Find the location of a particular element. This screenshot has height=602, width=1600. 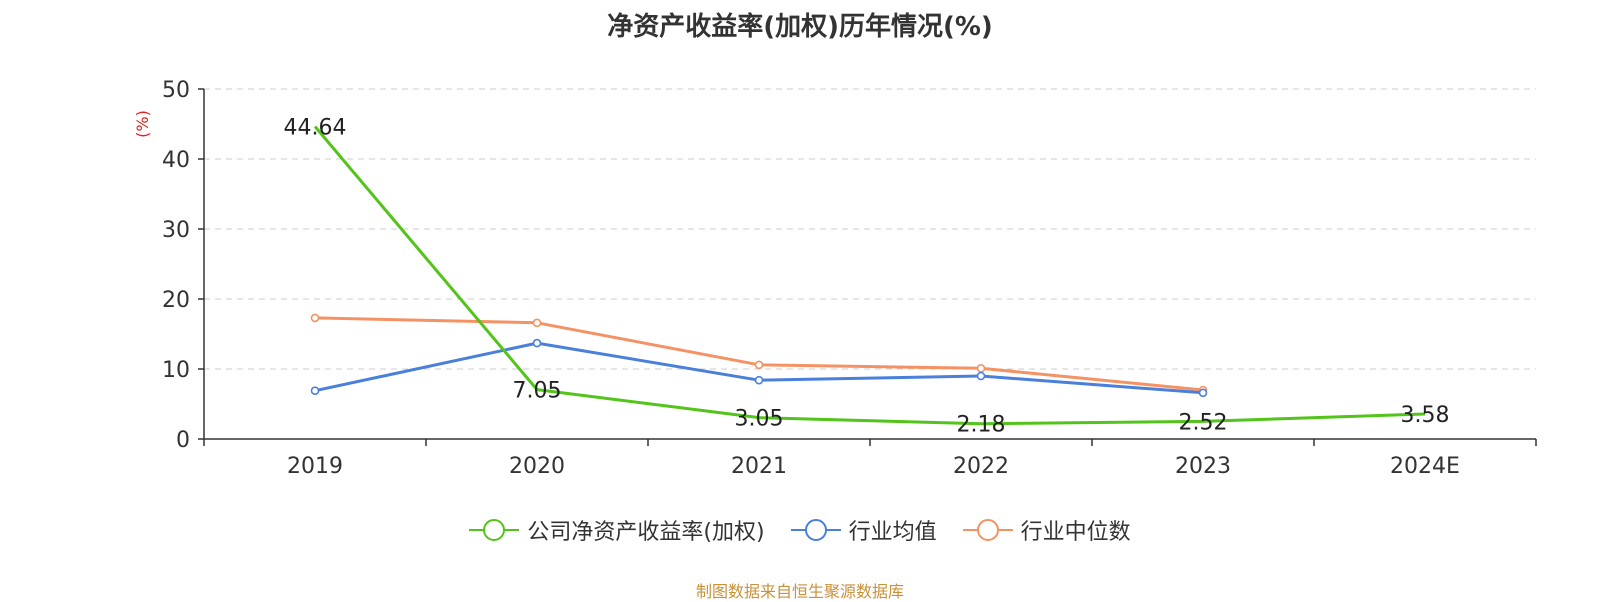

data-label: 7.05 is located at coordinates (537, 391).